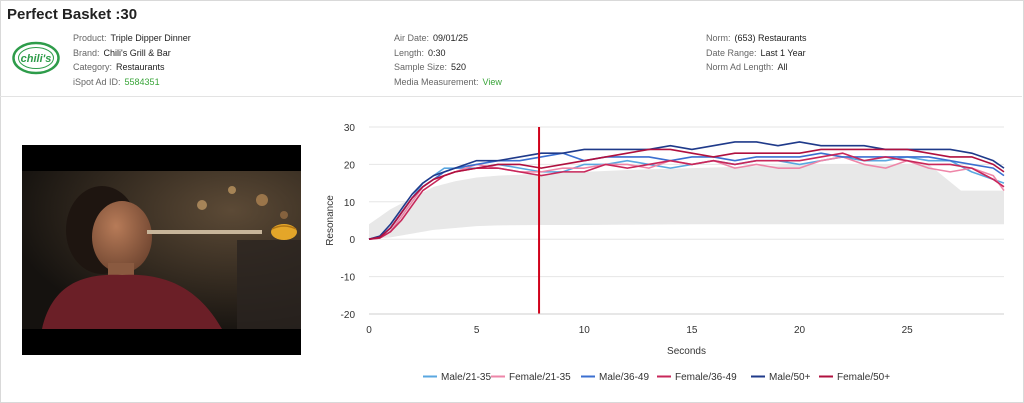  I want to click on legend-item: Female/50+, so click(854, 377).